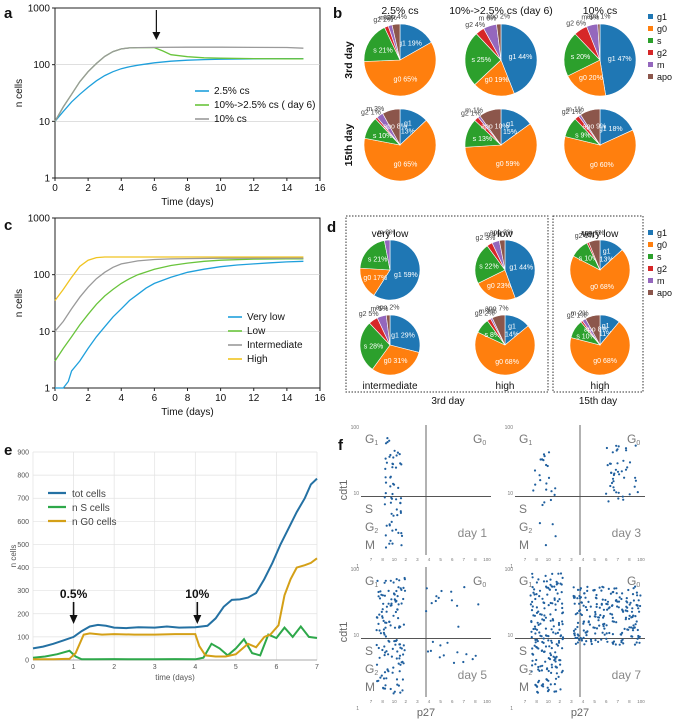 The width and height of the screenshot is (685, 721). Describe the element at coordinates (602, 165) in the screenshot. I see `pie-label-g0: g0 60%` at that location.